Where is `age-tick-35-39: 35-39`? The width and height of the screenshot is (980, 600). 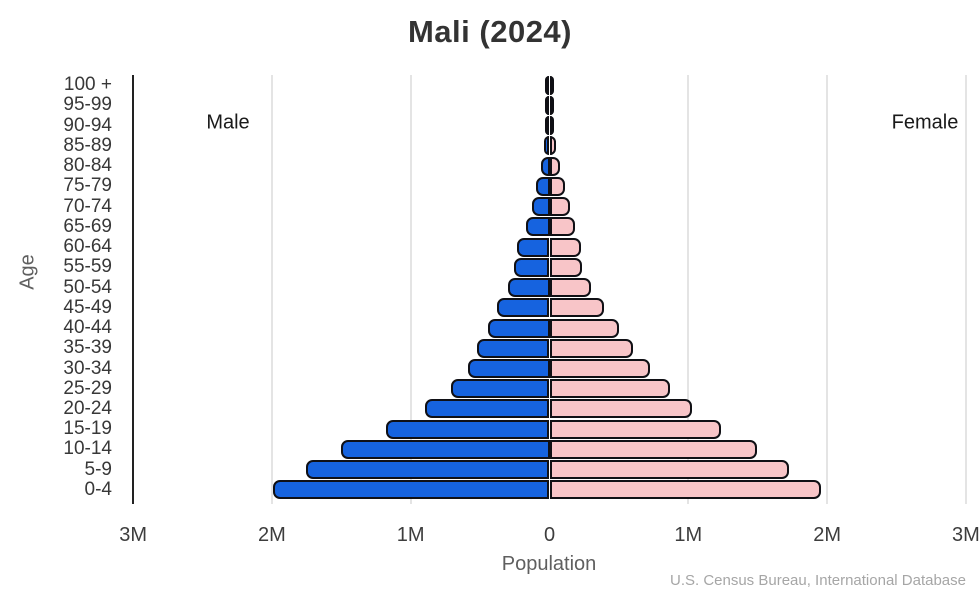 age-tick-35-39: 35-39 is located at coordinates (87, 348).